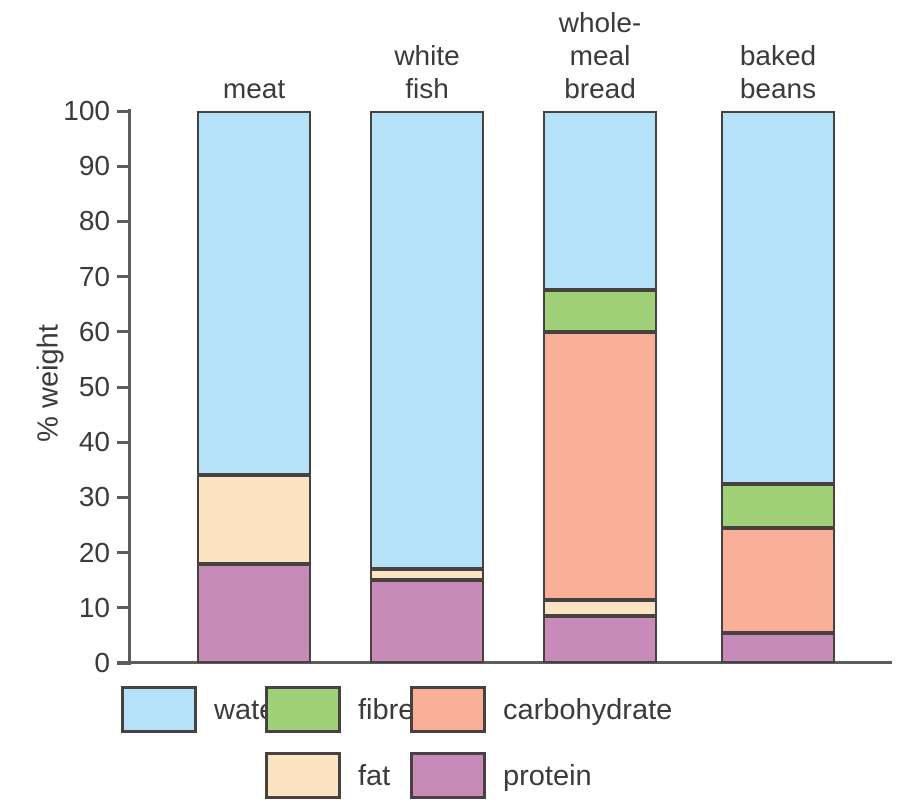 Image resolution: width=912 pixels, height=811 pixels. Describe the element at coordinates (254, 88) in the screenshot. I see `bar-label-meat: meat` at that location.